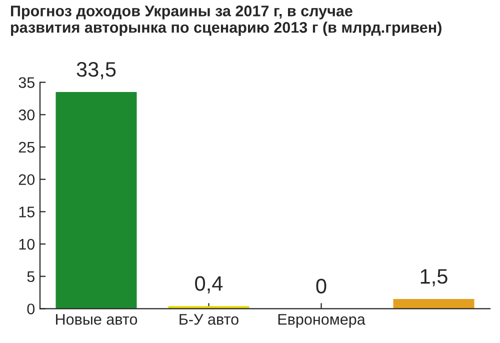 The image size is (500, 343). What do you see at coordinates (322, 321) in the screenshot?
I see `x-tick-label: Еврономера` at bounding box center [322, 321].